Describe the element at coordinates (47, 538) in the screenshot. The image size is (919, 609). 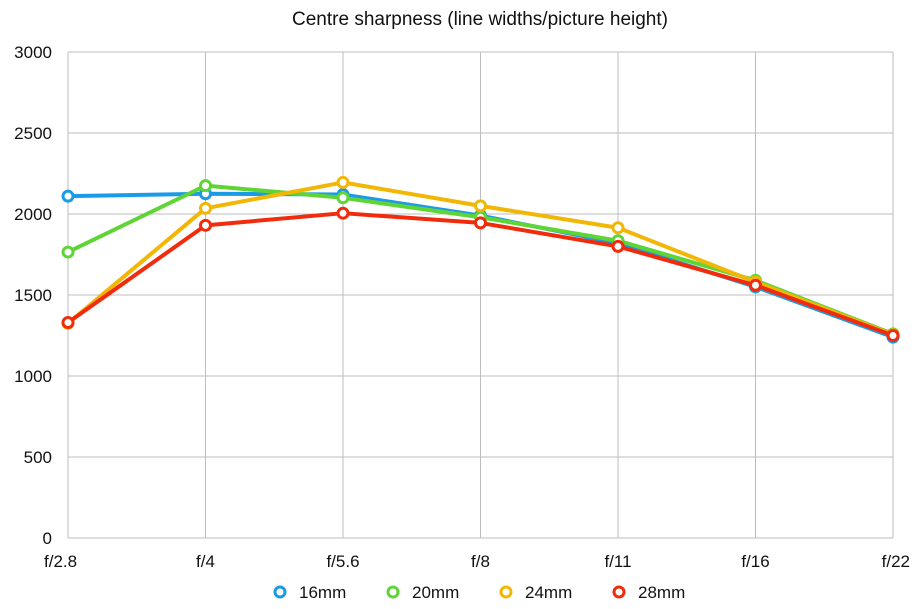
I see `y-tick-label: 0` at that location.